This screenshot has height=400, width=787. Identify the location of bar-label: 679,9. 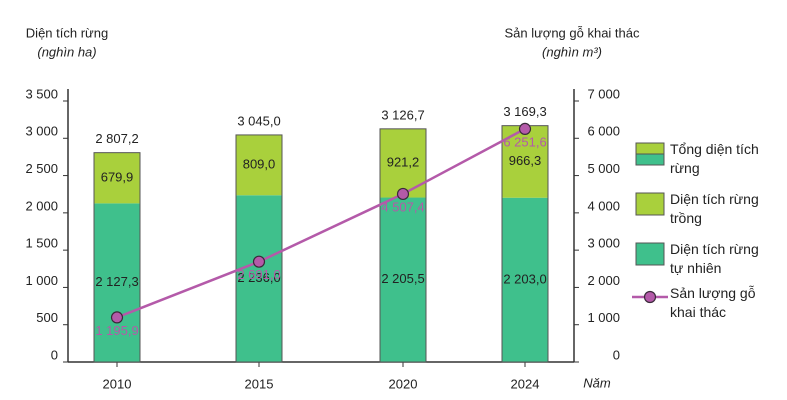
(117, 176).